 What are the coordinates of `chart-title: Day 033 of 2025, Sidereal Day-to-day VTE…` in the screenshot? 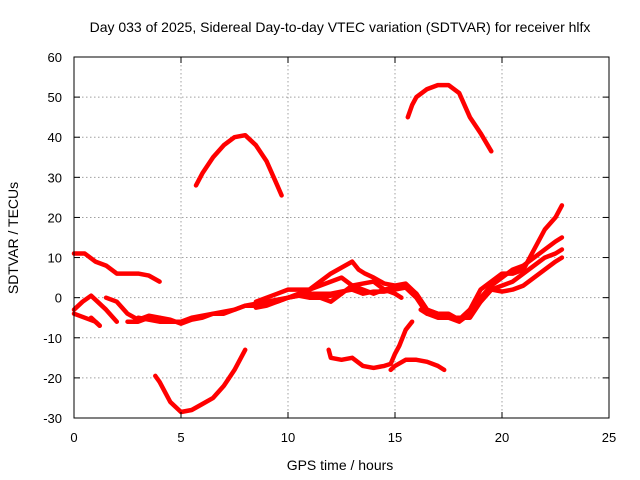 It's located at (340, 27).